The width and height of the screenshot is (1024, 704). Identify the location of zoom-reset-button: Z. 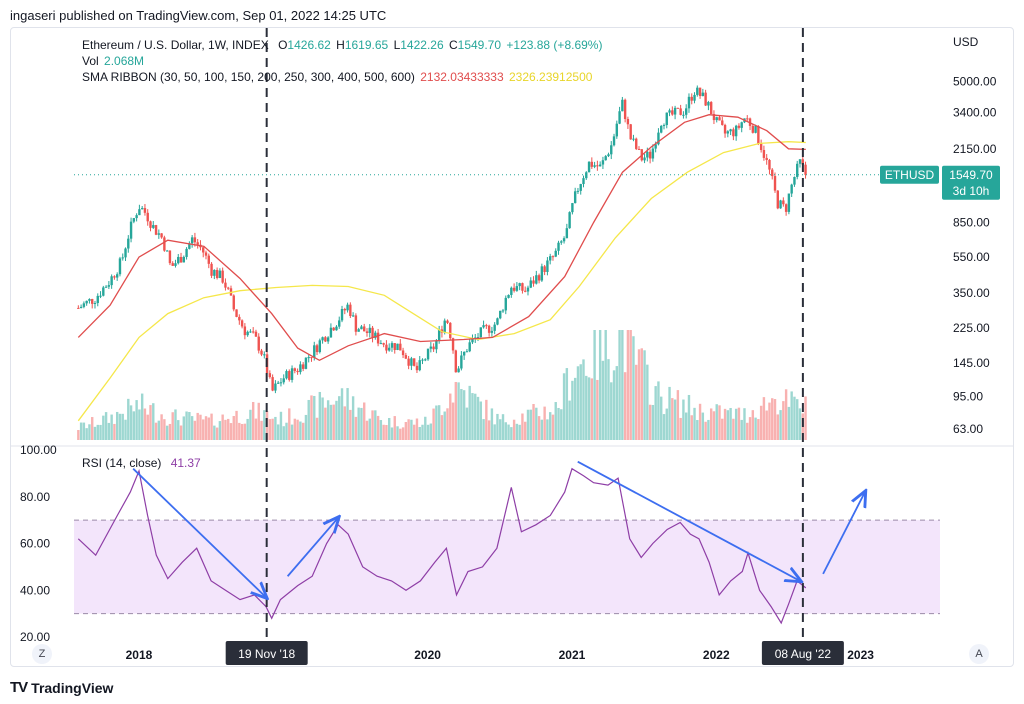
(42, 654).